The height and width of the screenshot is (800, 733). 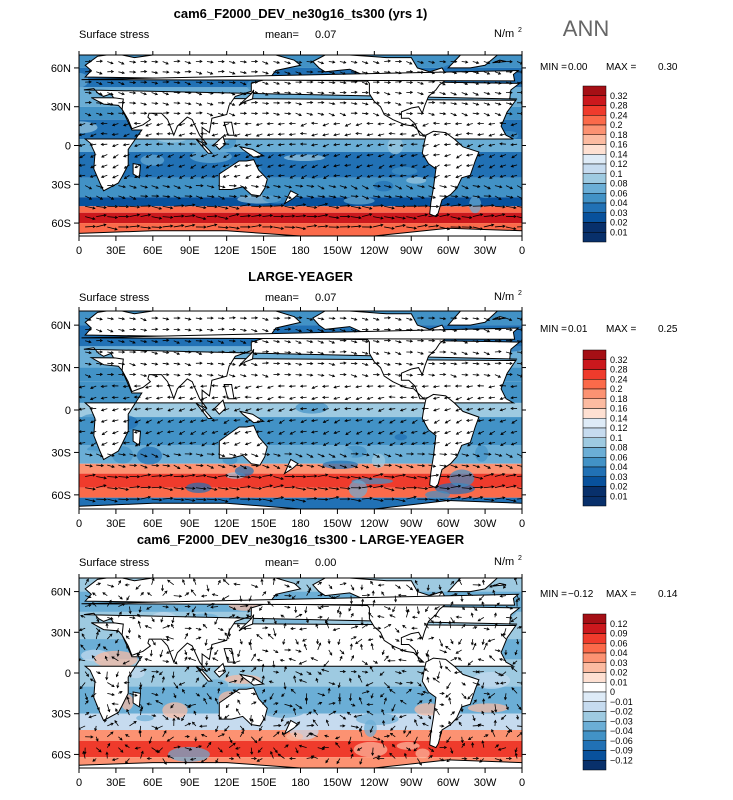 I want to click on panel-subtitle: Surface stress, so click(x=114, y=298).